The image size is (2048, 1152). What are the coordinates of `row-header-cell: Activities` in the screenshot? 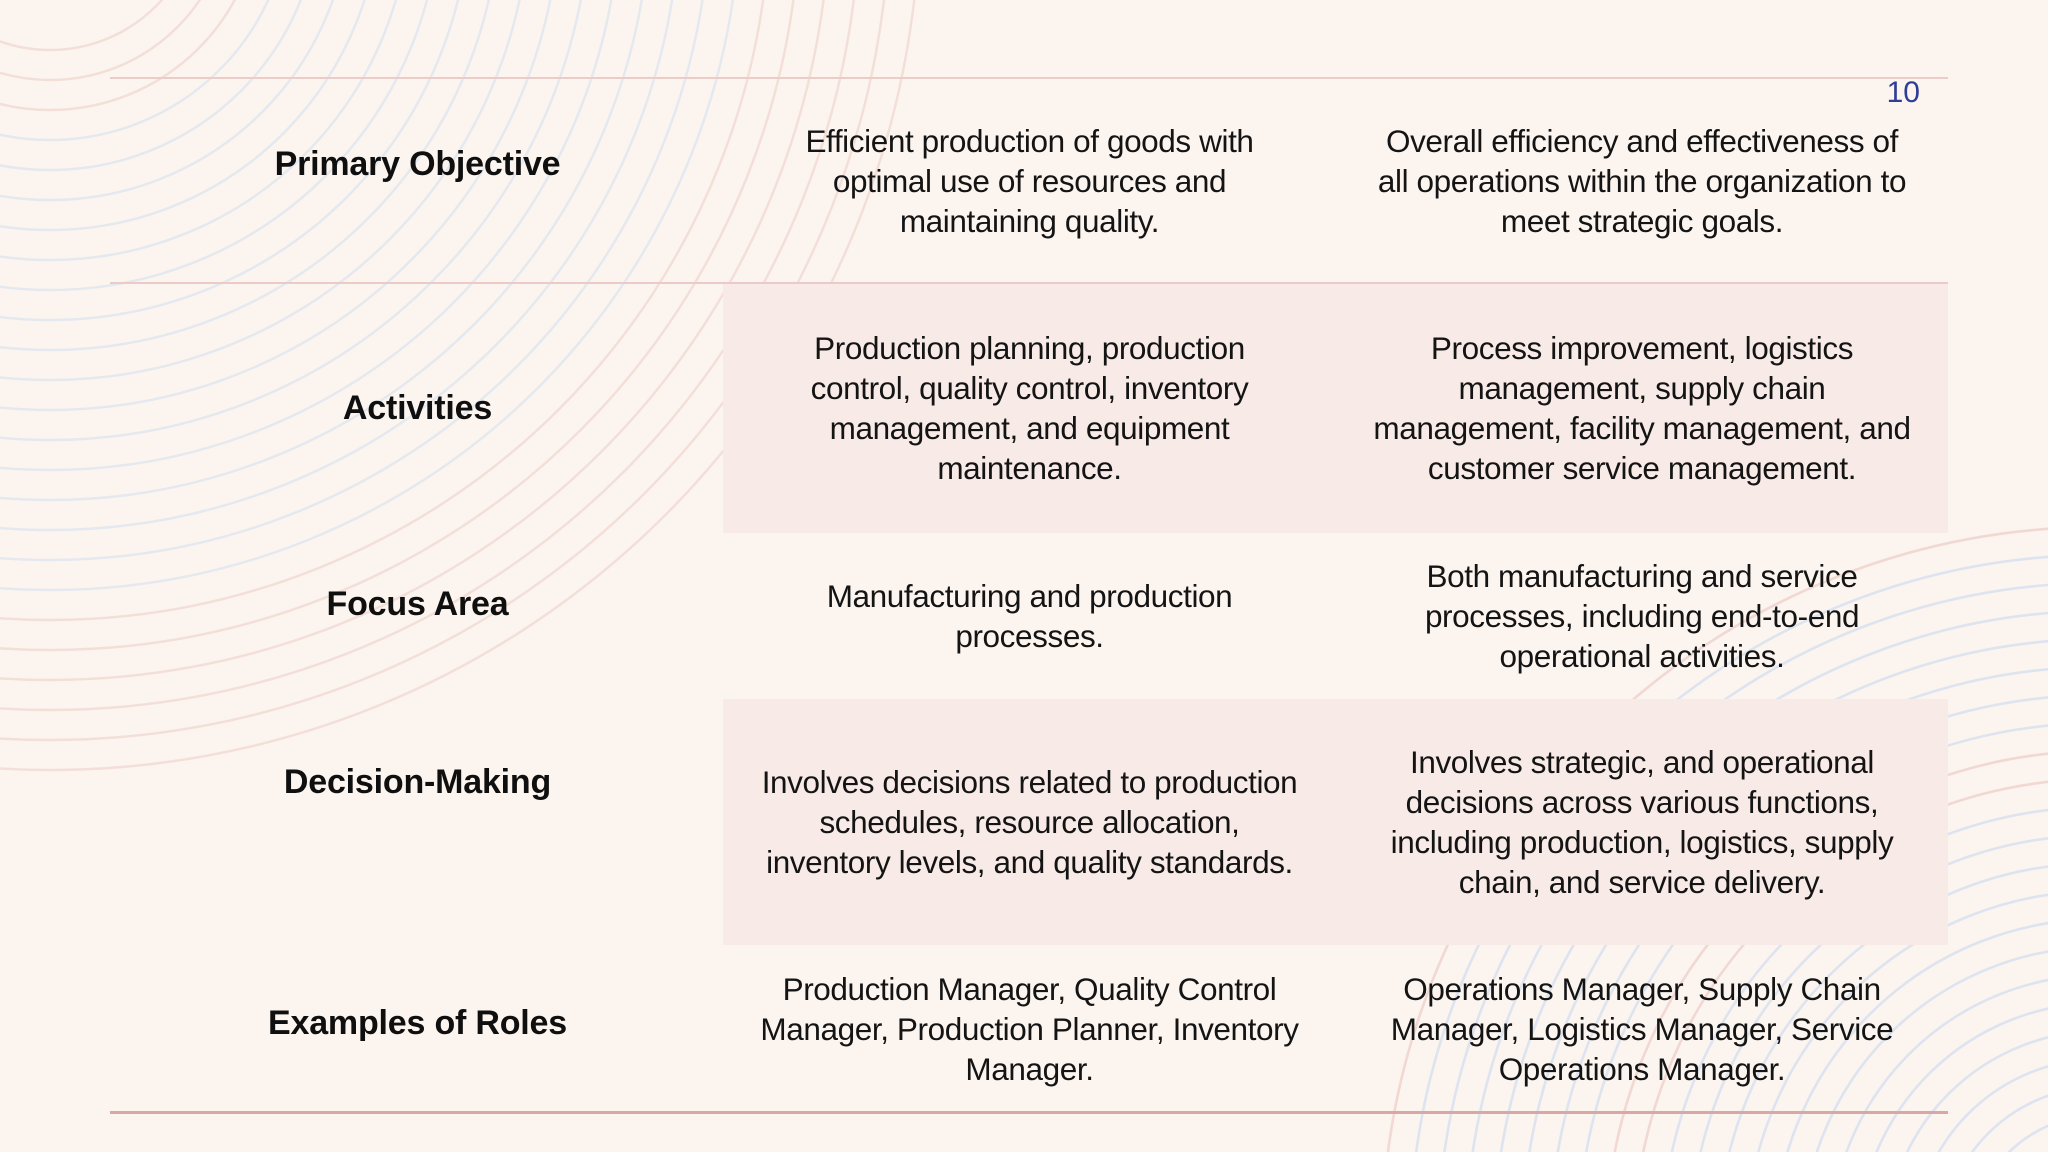 It's located at (417, 408).